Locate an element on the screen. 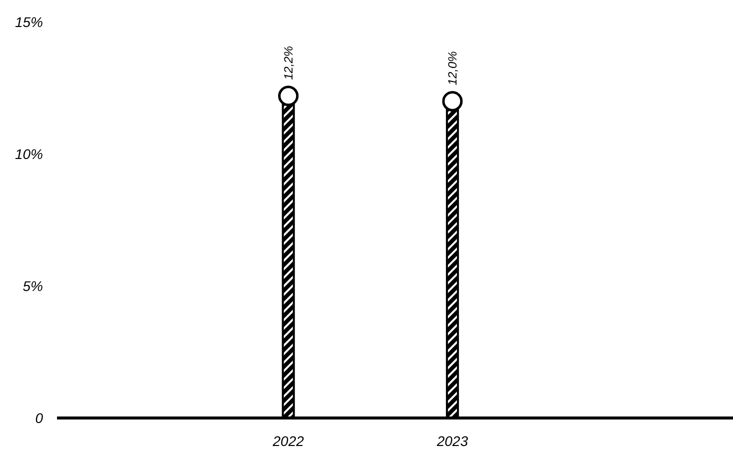 The image size is (733, 456). x-tick-label: 2022 is located at coordinates (288, 441).